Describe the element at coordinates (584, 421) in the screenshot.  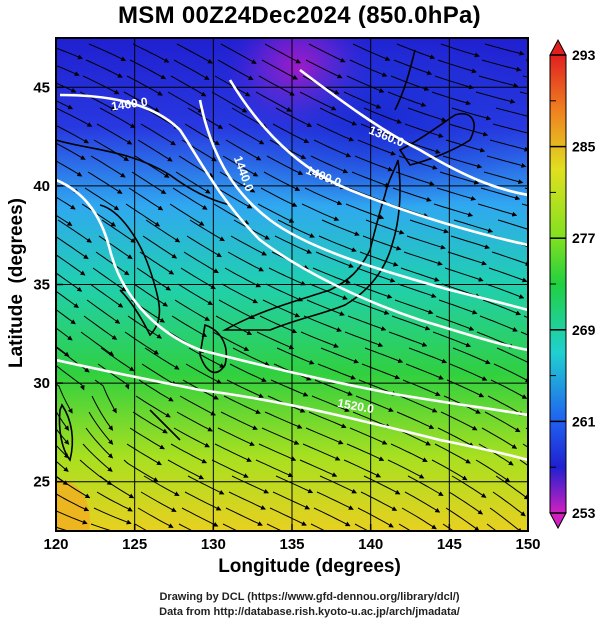
I see `colorbar-label: 261` at that location.